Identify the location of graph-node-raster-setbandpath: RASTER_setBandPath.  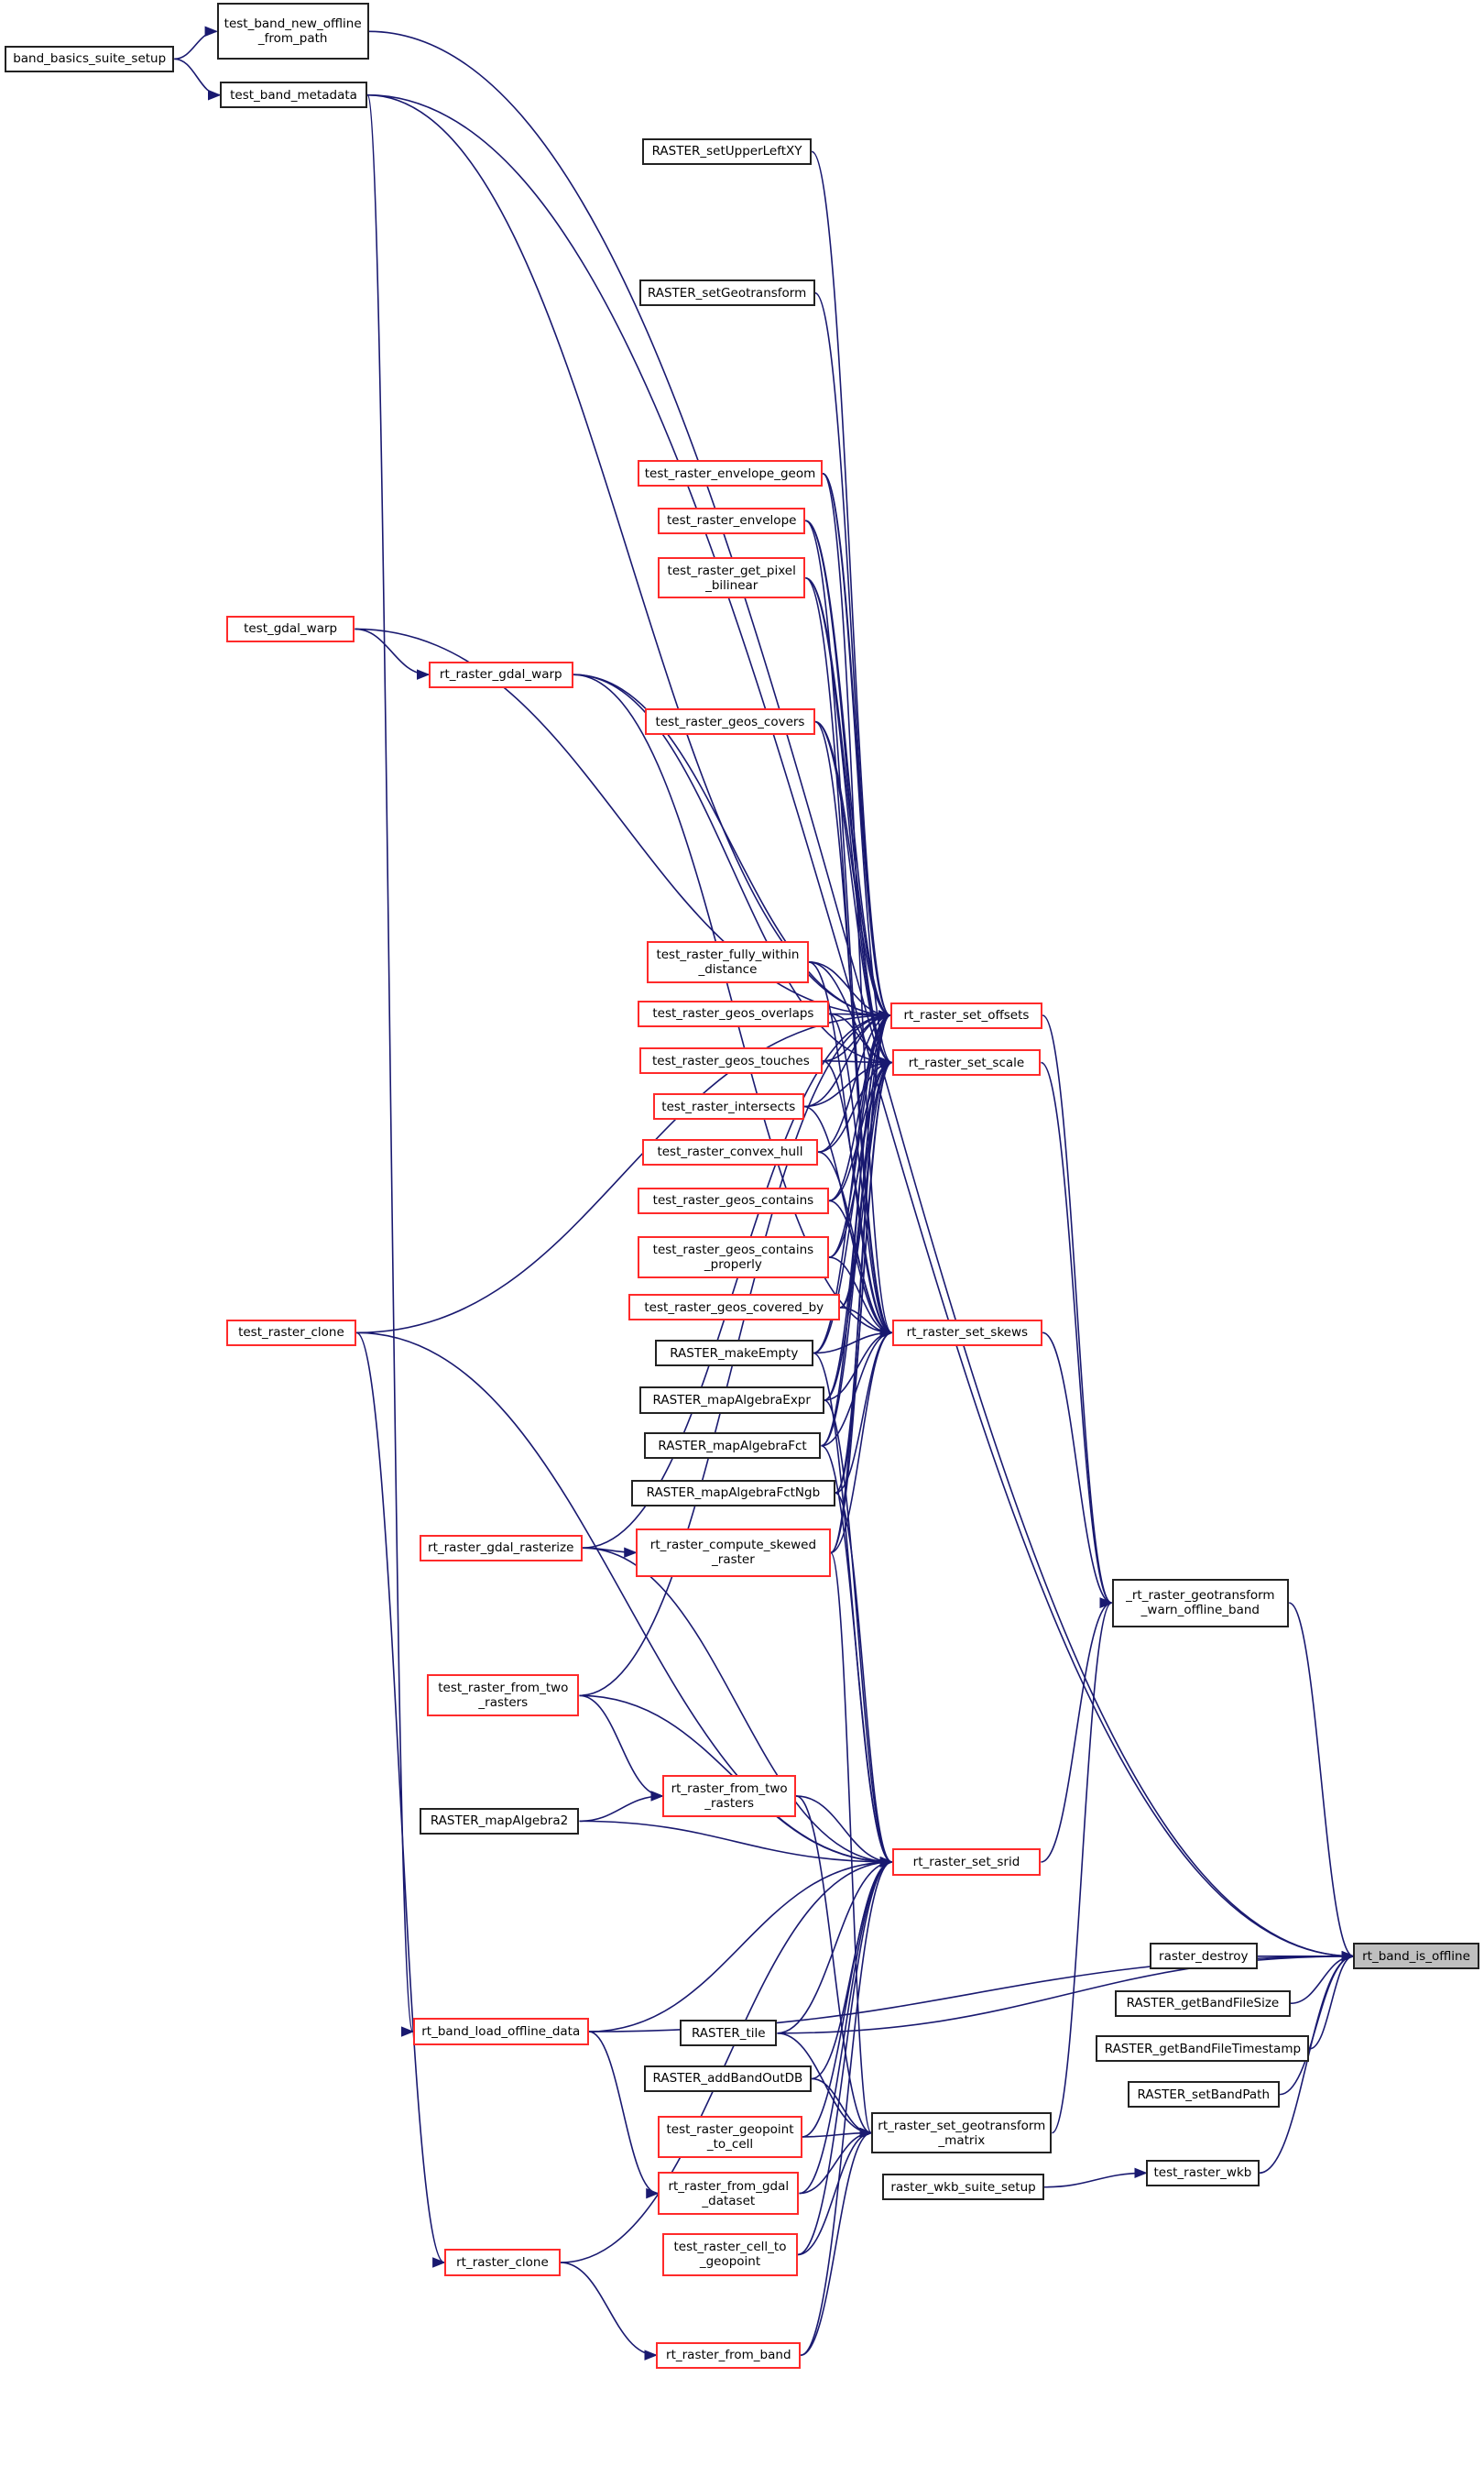
(1203, 2095).